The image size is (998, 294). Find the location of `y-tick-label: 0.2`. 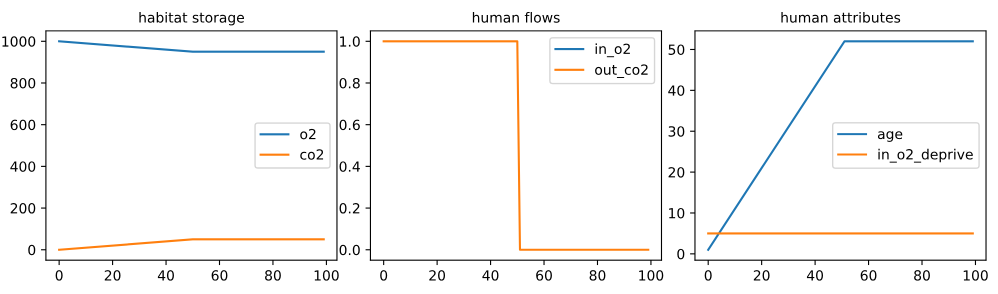

y-tick-label: 0.2 is located at coordinates (350, 208).